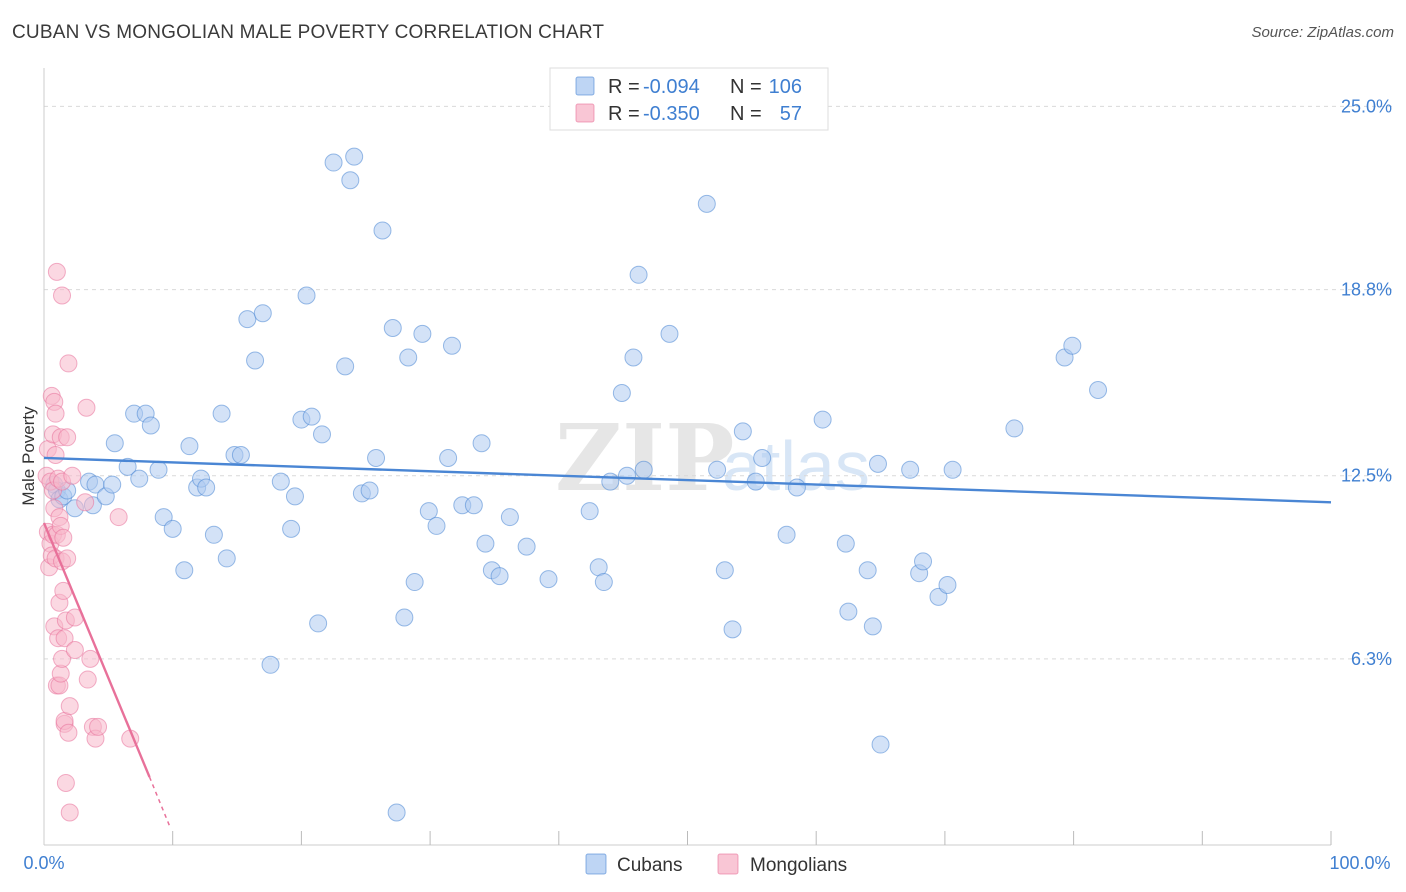  What do you see at coordinates (785, 87) in the screenshot?
I see `legend-n-value-cubans: 106` at bounding box center [785, 87].